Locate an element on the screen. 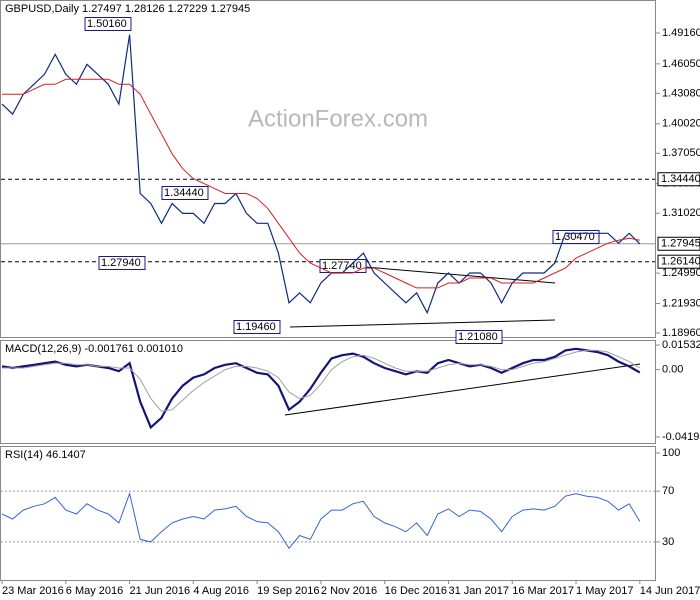 Image resolution: width=700 pixels, height=600 pixels. x-tick-label: 1 May 2017 is located at coordinates (604, 591).